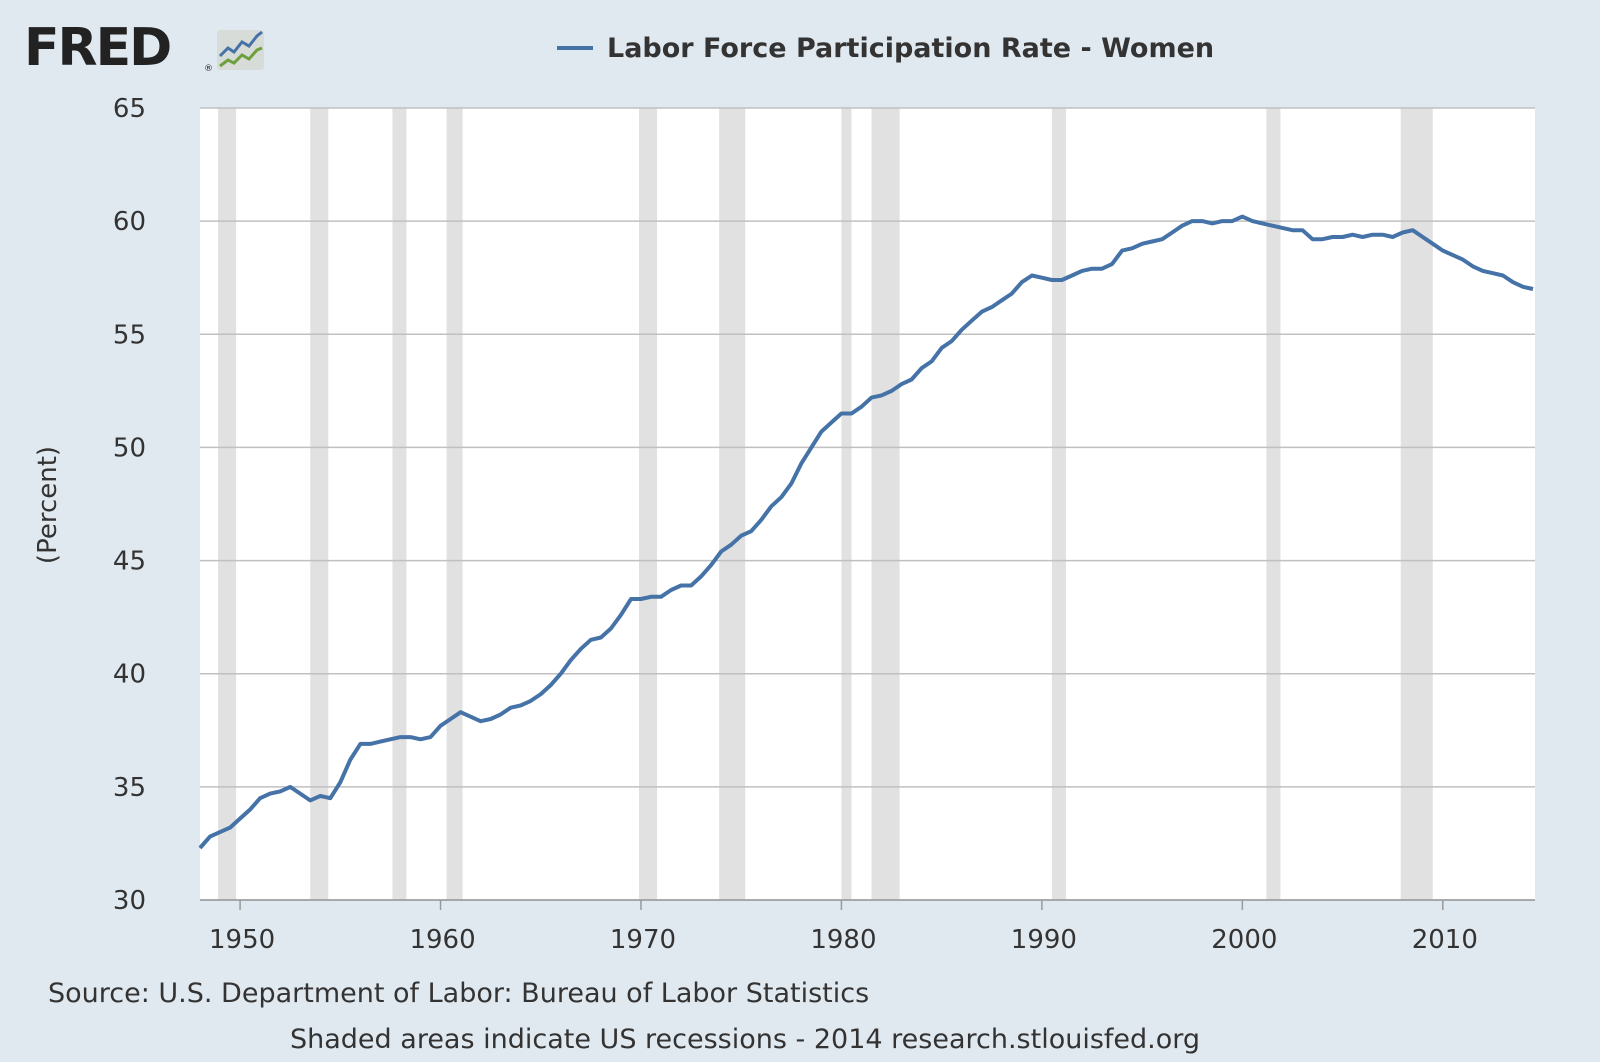 The width and height of the screenshot is (1600, 1062). I want to click on y-tick-label: 65, so click(129, 109).